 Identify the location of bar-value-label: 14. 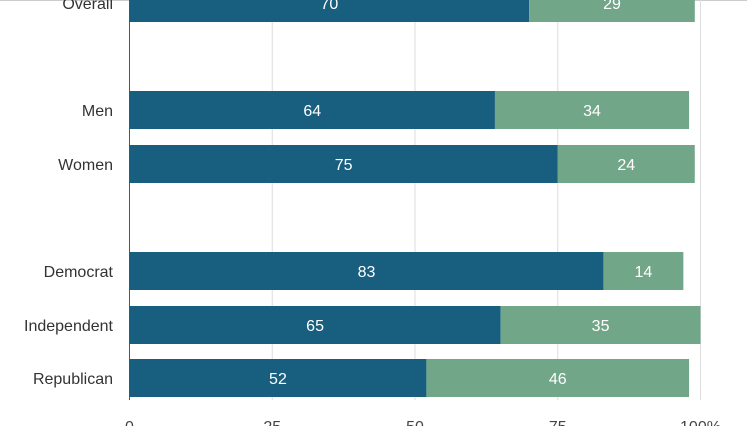
(644, 272).